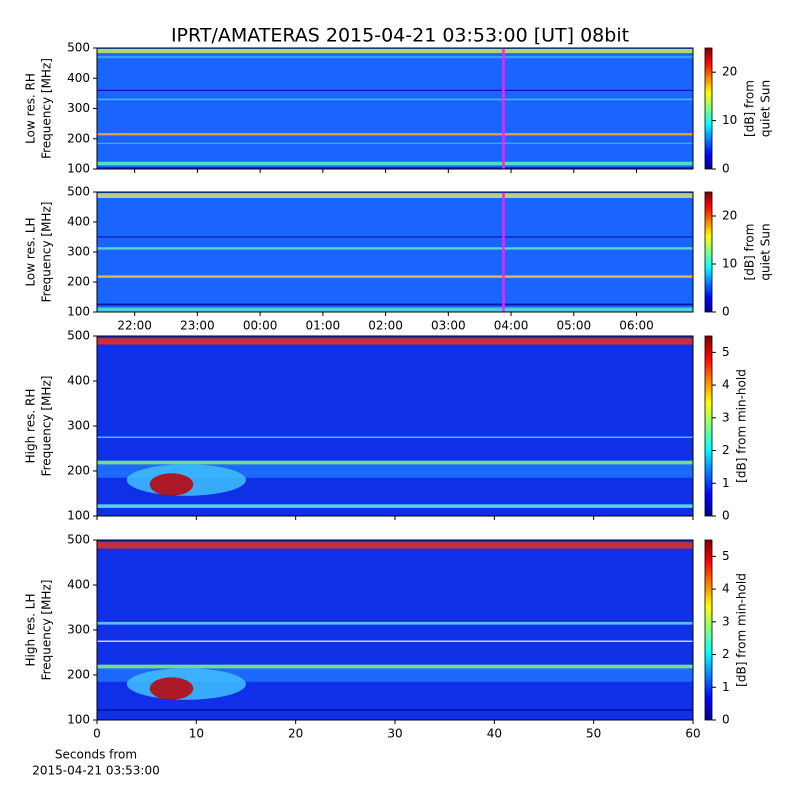  Describe the element at coordinates (171, 484) in the screenshot. I see `burst` at that location.